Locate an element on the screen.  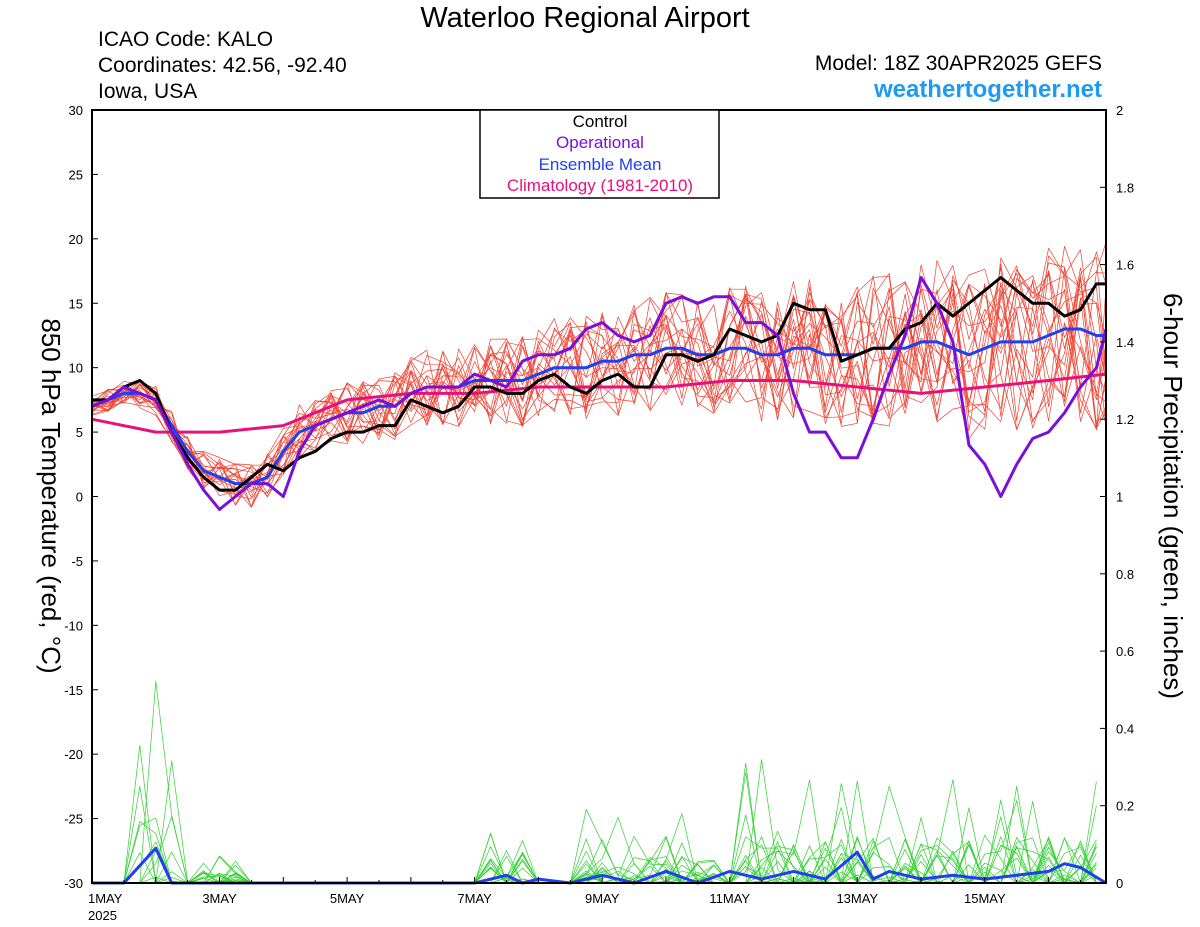
left-axis-label: 850 hPa Temperature (red, °C) is located at coordinates (51, 495).